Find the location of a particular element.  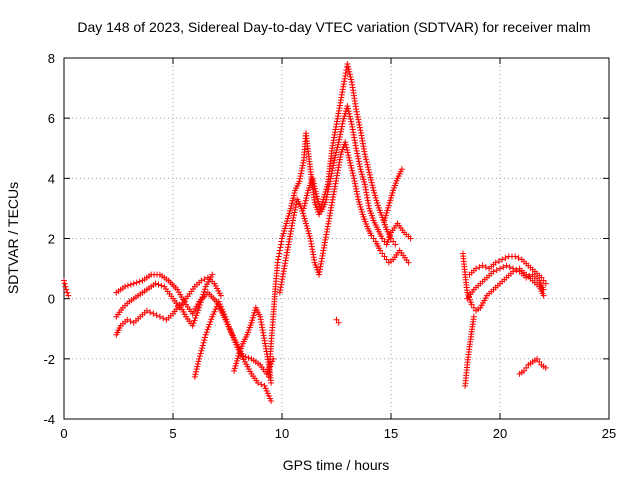

x-tick-label: 10 is located at coordinates (282, 433).